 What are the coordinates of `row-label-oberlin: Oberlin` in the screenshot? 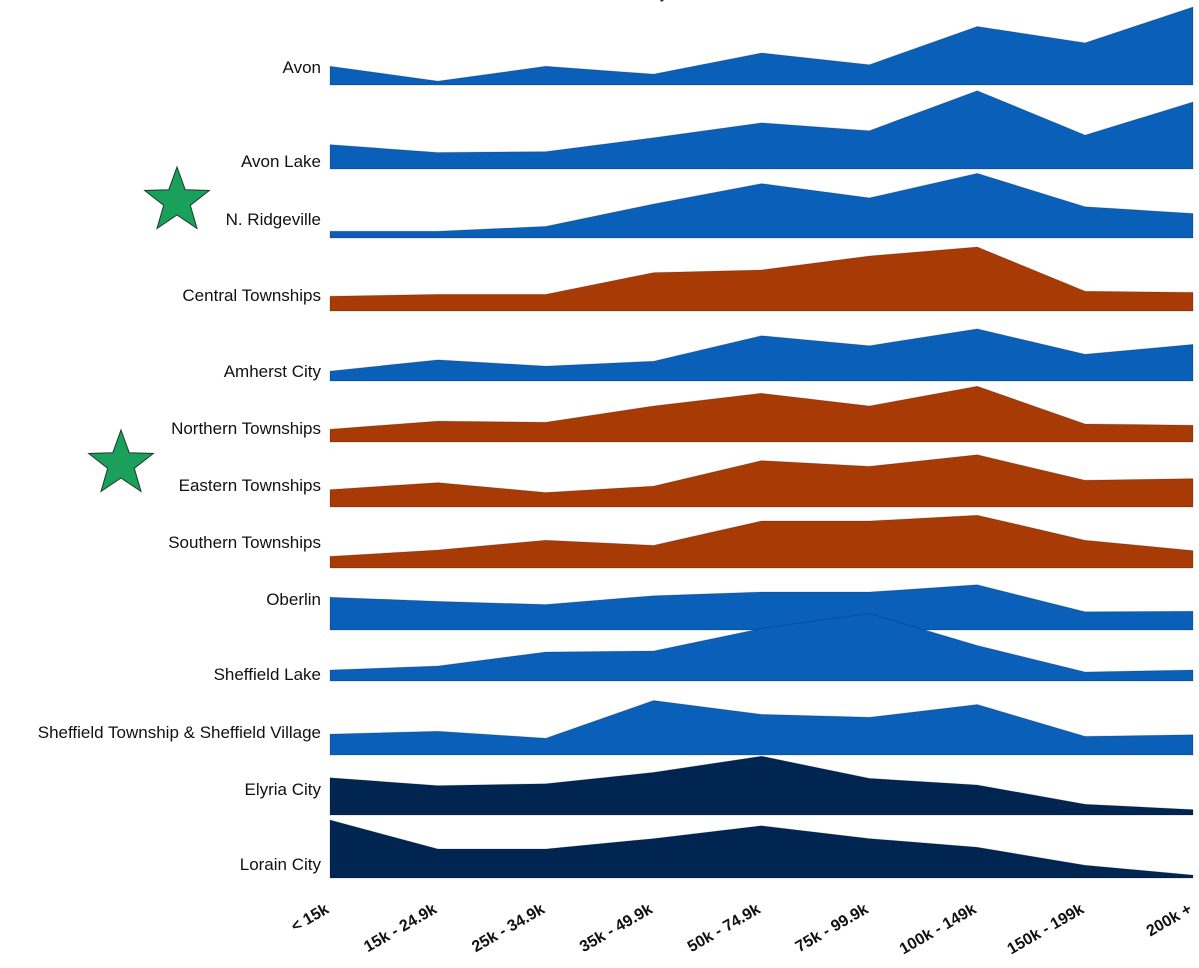 It's located at (293, 599).